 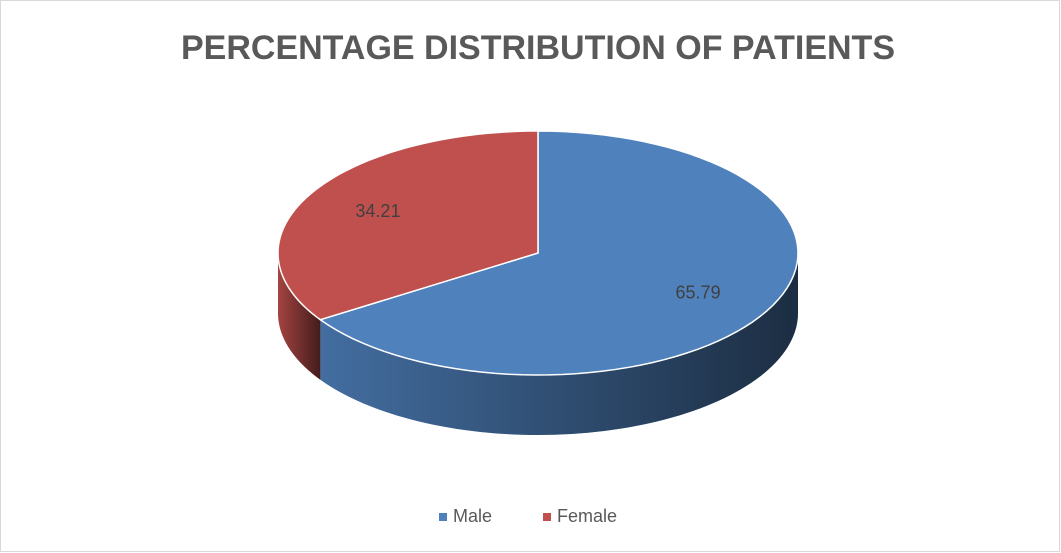 I want to click on legend-label: Female, so click(x=587, y=516).